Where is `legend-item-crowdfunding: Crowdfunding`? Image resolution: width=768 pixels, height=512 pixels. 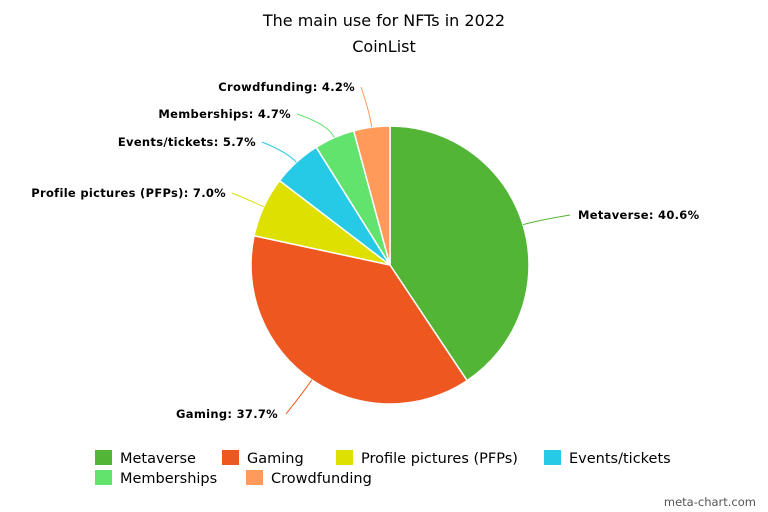
legend-item-crowdfunding: Crowdfunding is located at coordinates (309, 478).